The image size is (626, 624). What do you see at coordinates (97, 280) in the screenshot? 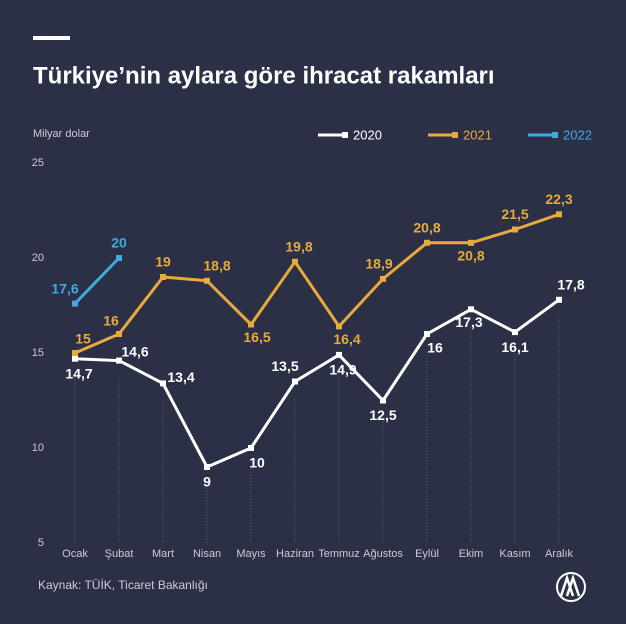
I see `series-line` at bounding box center [97, 280].